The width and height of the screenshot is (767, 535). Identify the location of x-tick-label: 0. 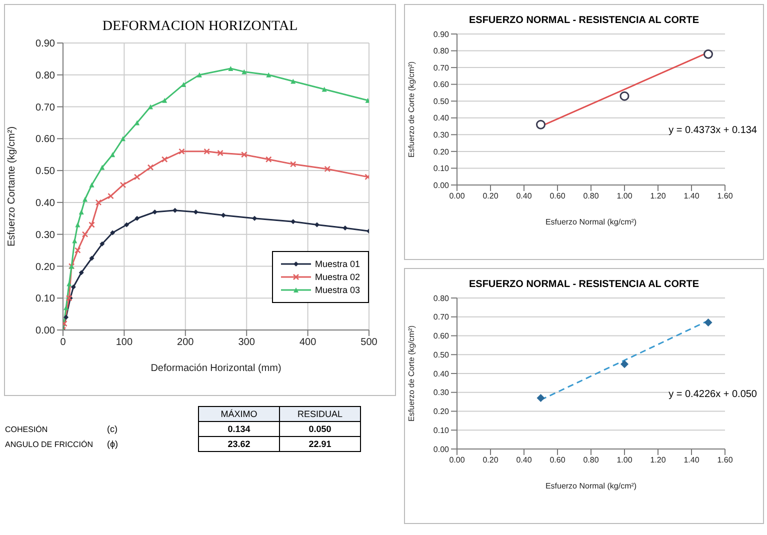
(63, 342).